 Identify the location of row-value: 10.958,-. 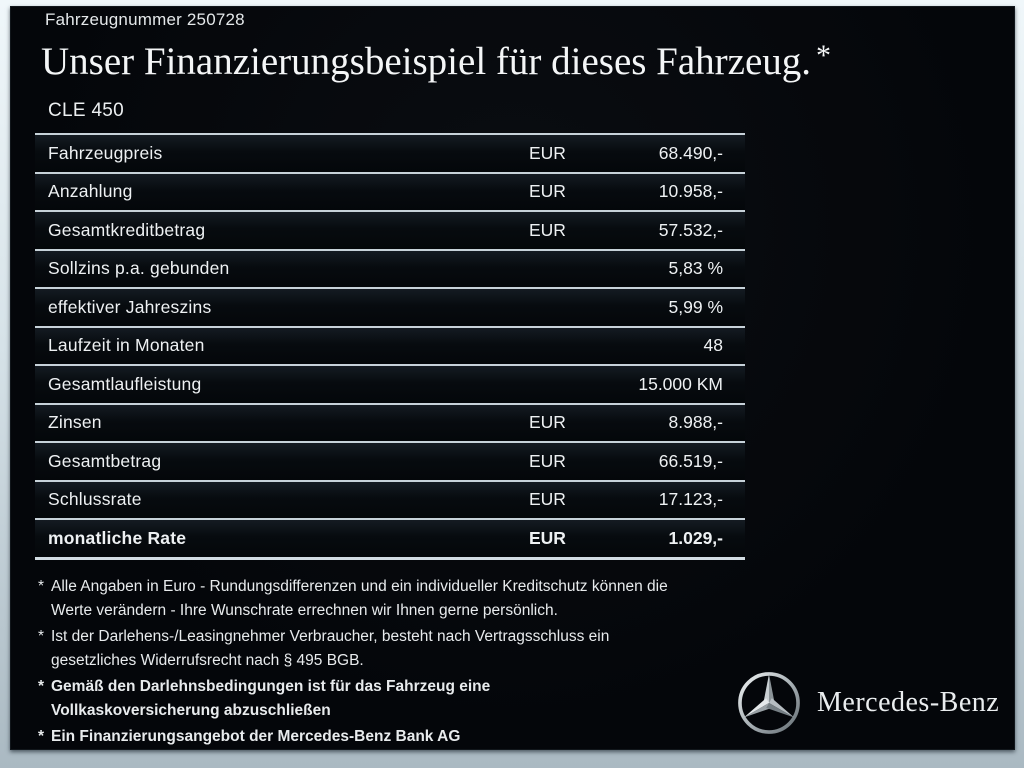
(690, 191).